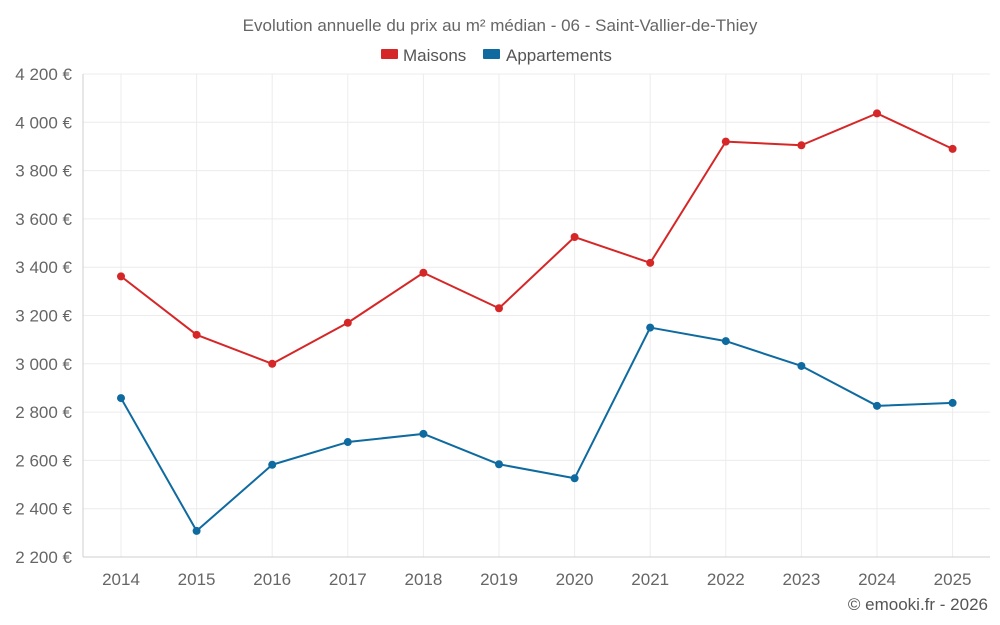  What do you see at coordinates (347, 442) in the screenshot?
I see `data-point: Appartements 2017: 2676` at bounding box center [347, 442].